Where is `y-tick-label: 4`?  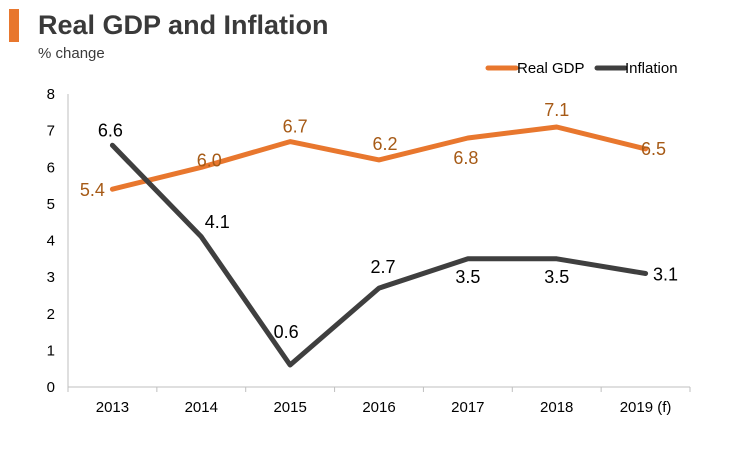 y-tick-label: 4 is located at coordinates (51, 241).